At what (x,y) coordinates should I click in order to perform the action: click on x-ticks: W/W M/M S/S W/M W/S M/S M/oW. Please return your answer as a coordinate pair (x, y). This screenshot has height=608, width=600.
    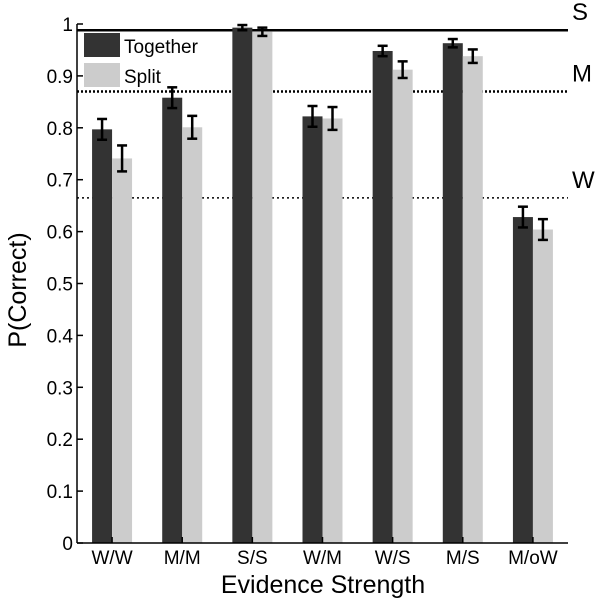
    Looking at the image, I should click on (324, 553).